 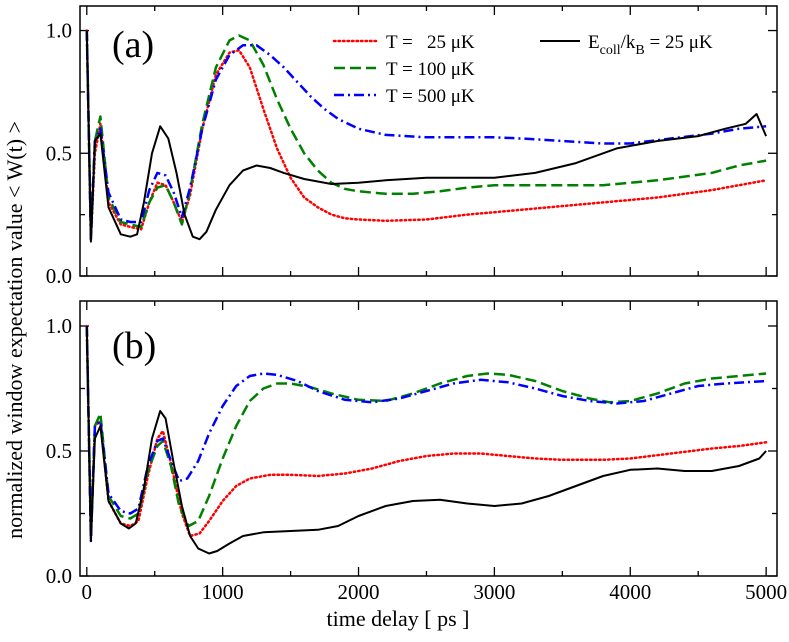 What do you see at coordinates (430, 96) in the screenshot?
I see `legend-label-500uk: T = 500 μK` at bounding box center [430, 96].